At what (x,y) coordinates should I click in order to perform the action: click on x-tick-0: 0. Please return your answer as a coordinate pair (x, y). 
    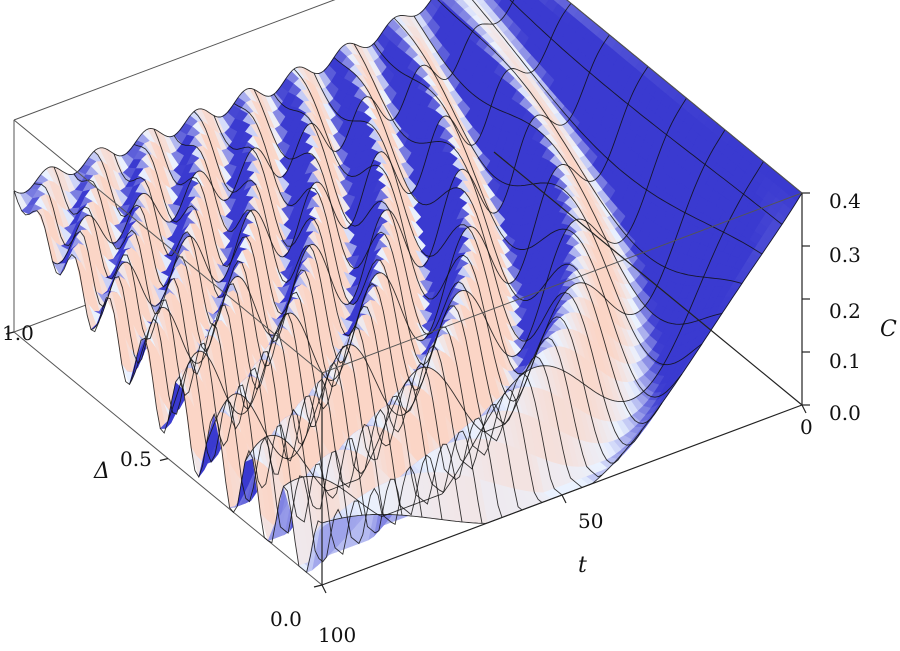
    Looking at the image, I should click on (806, 427).